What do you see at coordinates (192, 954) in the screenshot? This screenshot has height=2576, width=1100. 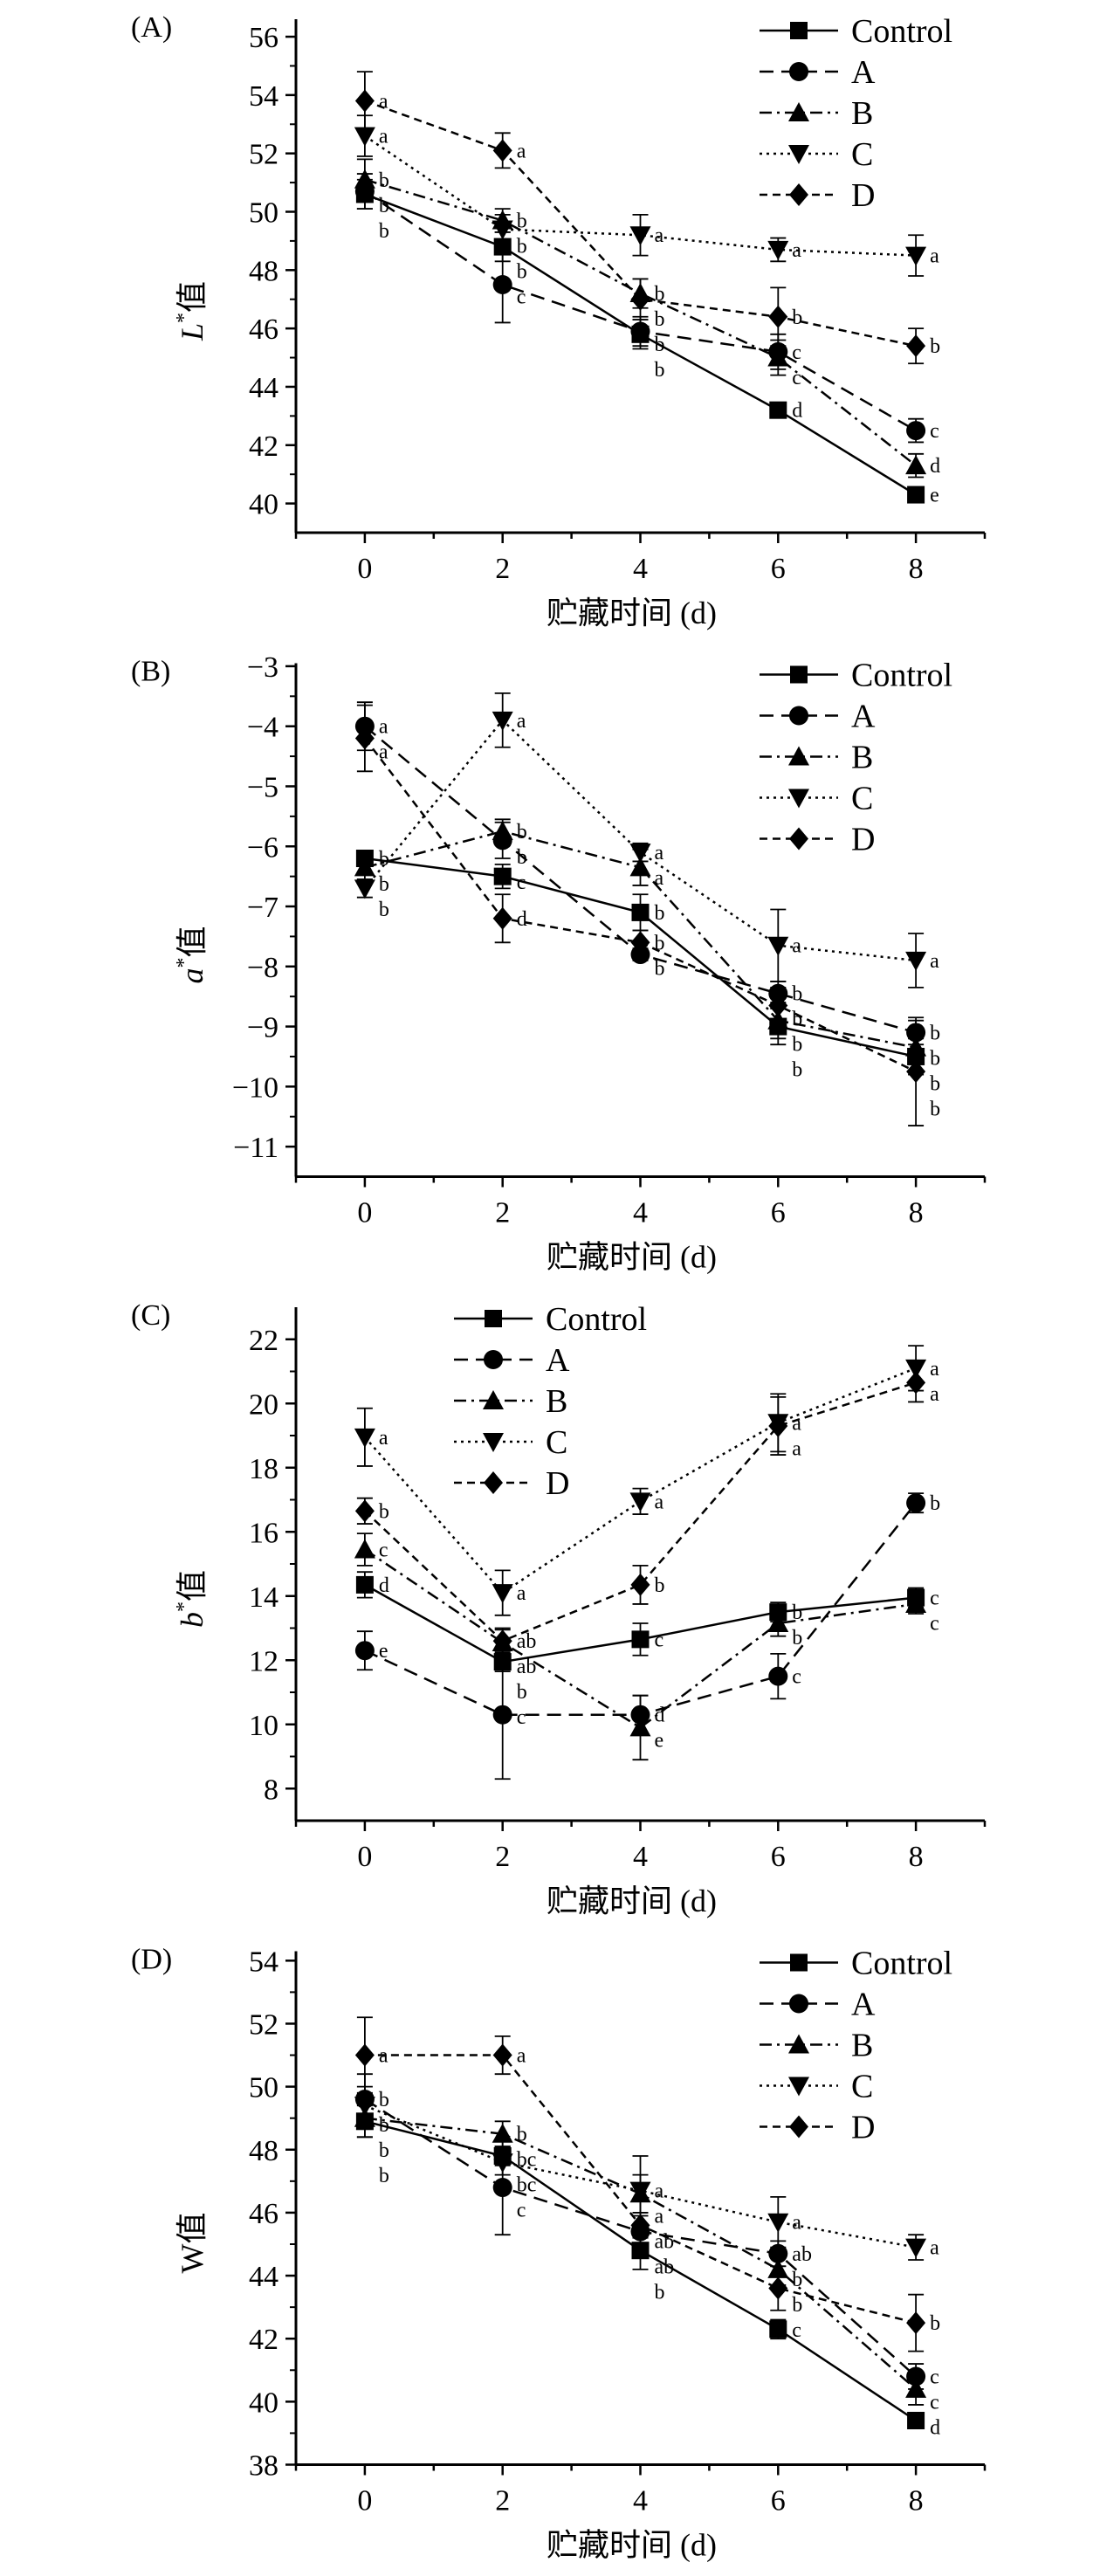 I see `y-axis-title: a*值` at bounding box center [192, 954].